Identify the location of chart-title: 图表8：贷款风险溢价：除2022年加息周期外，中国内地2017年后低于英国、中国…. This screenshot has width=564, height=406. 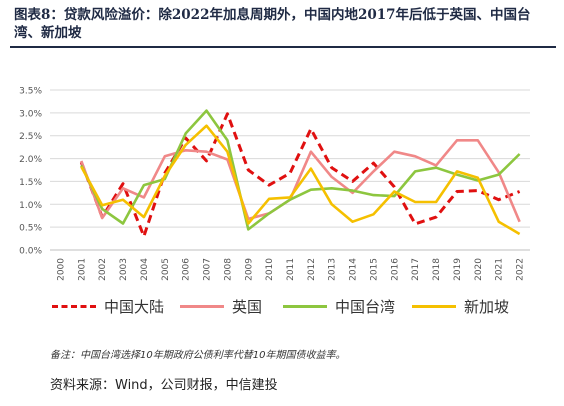
(272, 24).